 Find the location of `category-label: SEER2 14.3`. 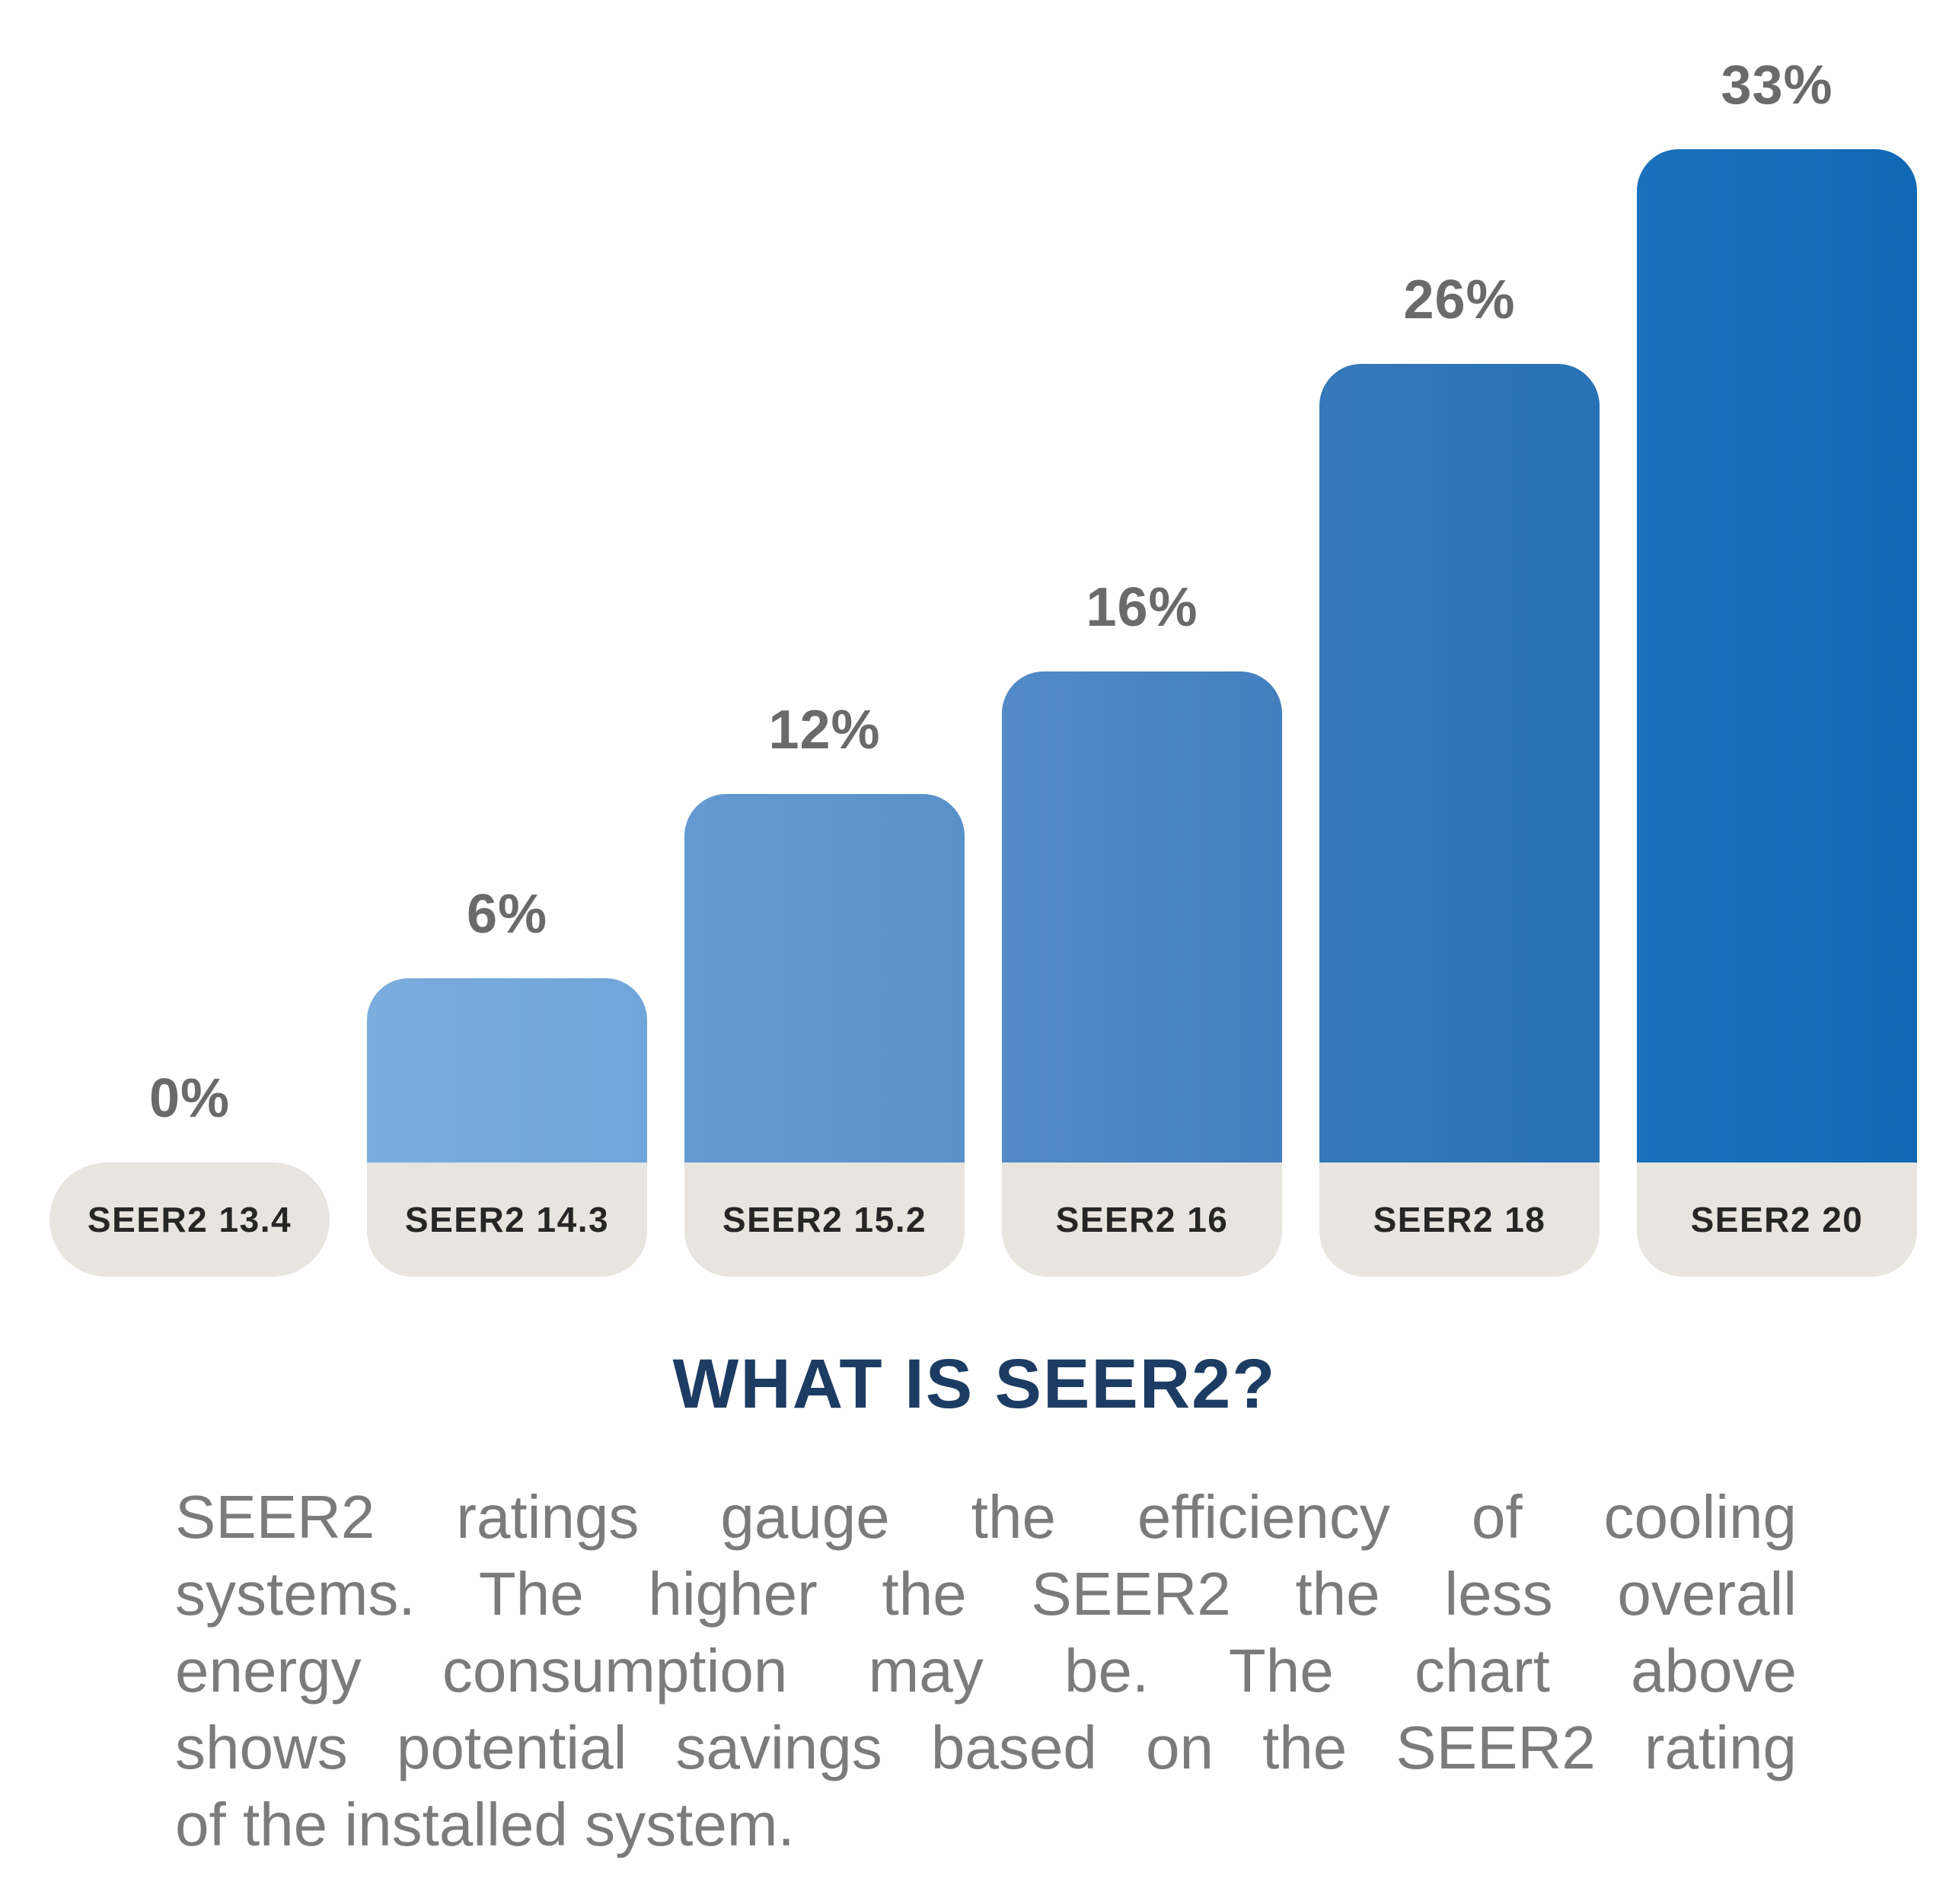

category-label: SEER2 14.3 is located at coordinates (507, 1219).